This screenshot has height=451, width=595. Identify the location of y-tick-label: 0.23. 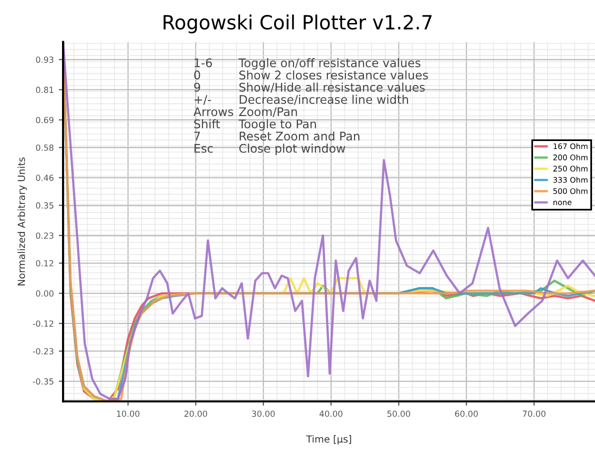
(45, 235).